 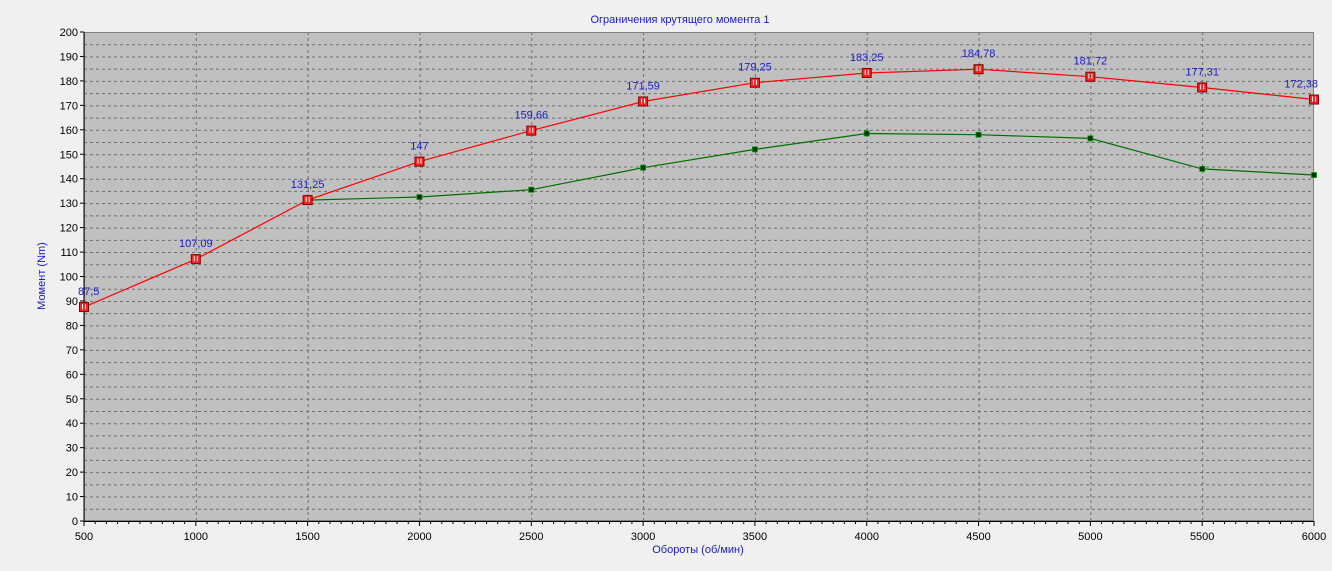 What do you see at coordinates (1314, 537) in the screenshot?
I see `x-tick-label: 6000` at bounding box center [1314, 537].